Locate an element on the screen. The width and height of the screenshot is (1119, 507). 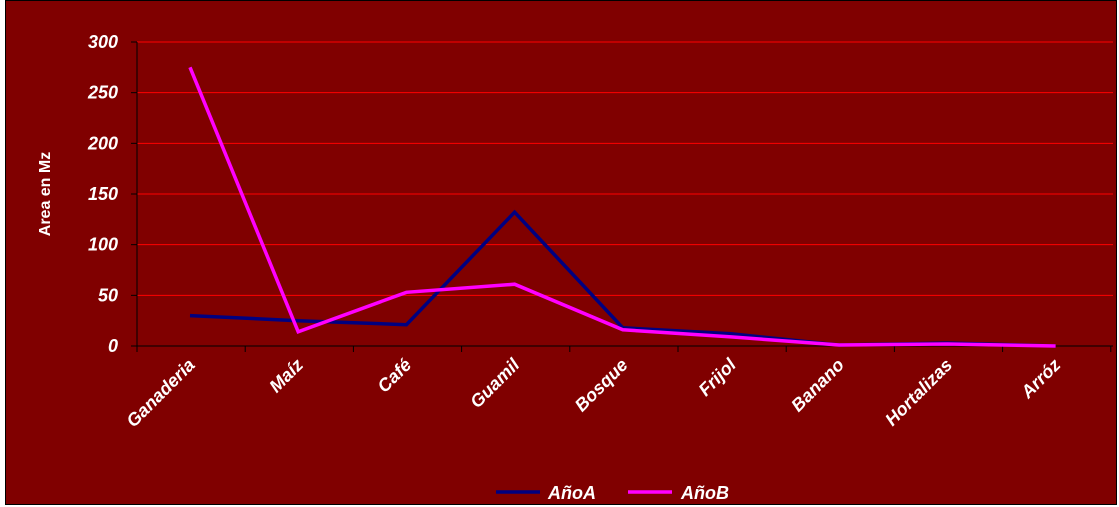
y-tick-label: 50 is located at coordinates (108, 295).